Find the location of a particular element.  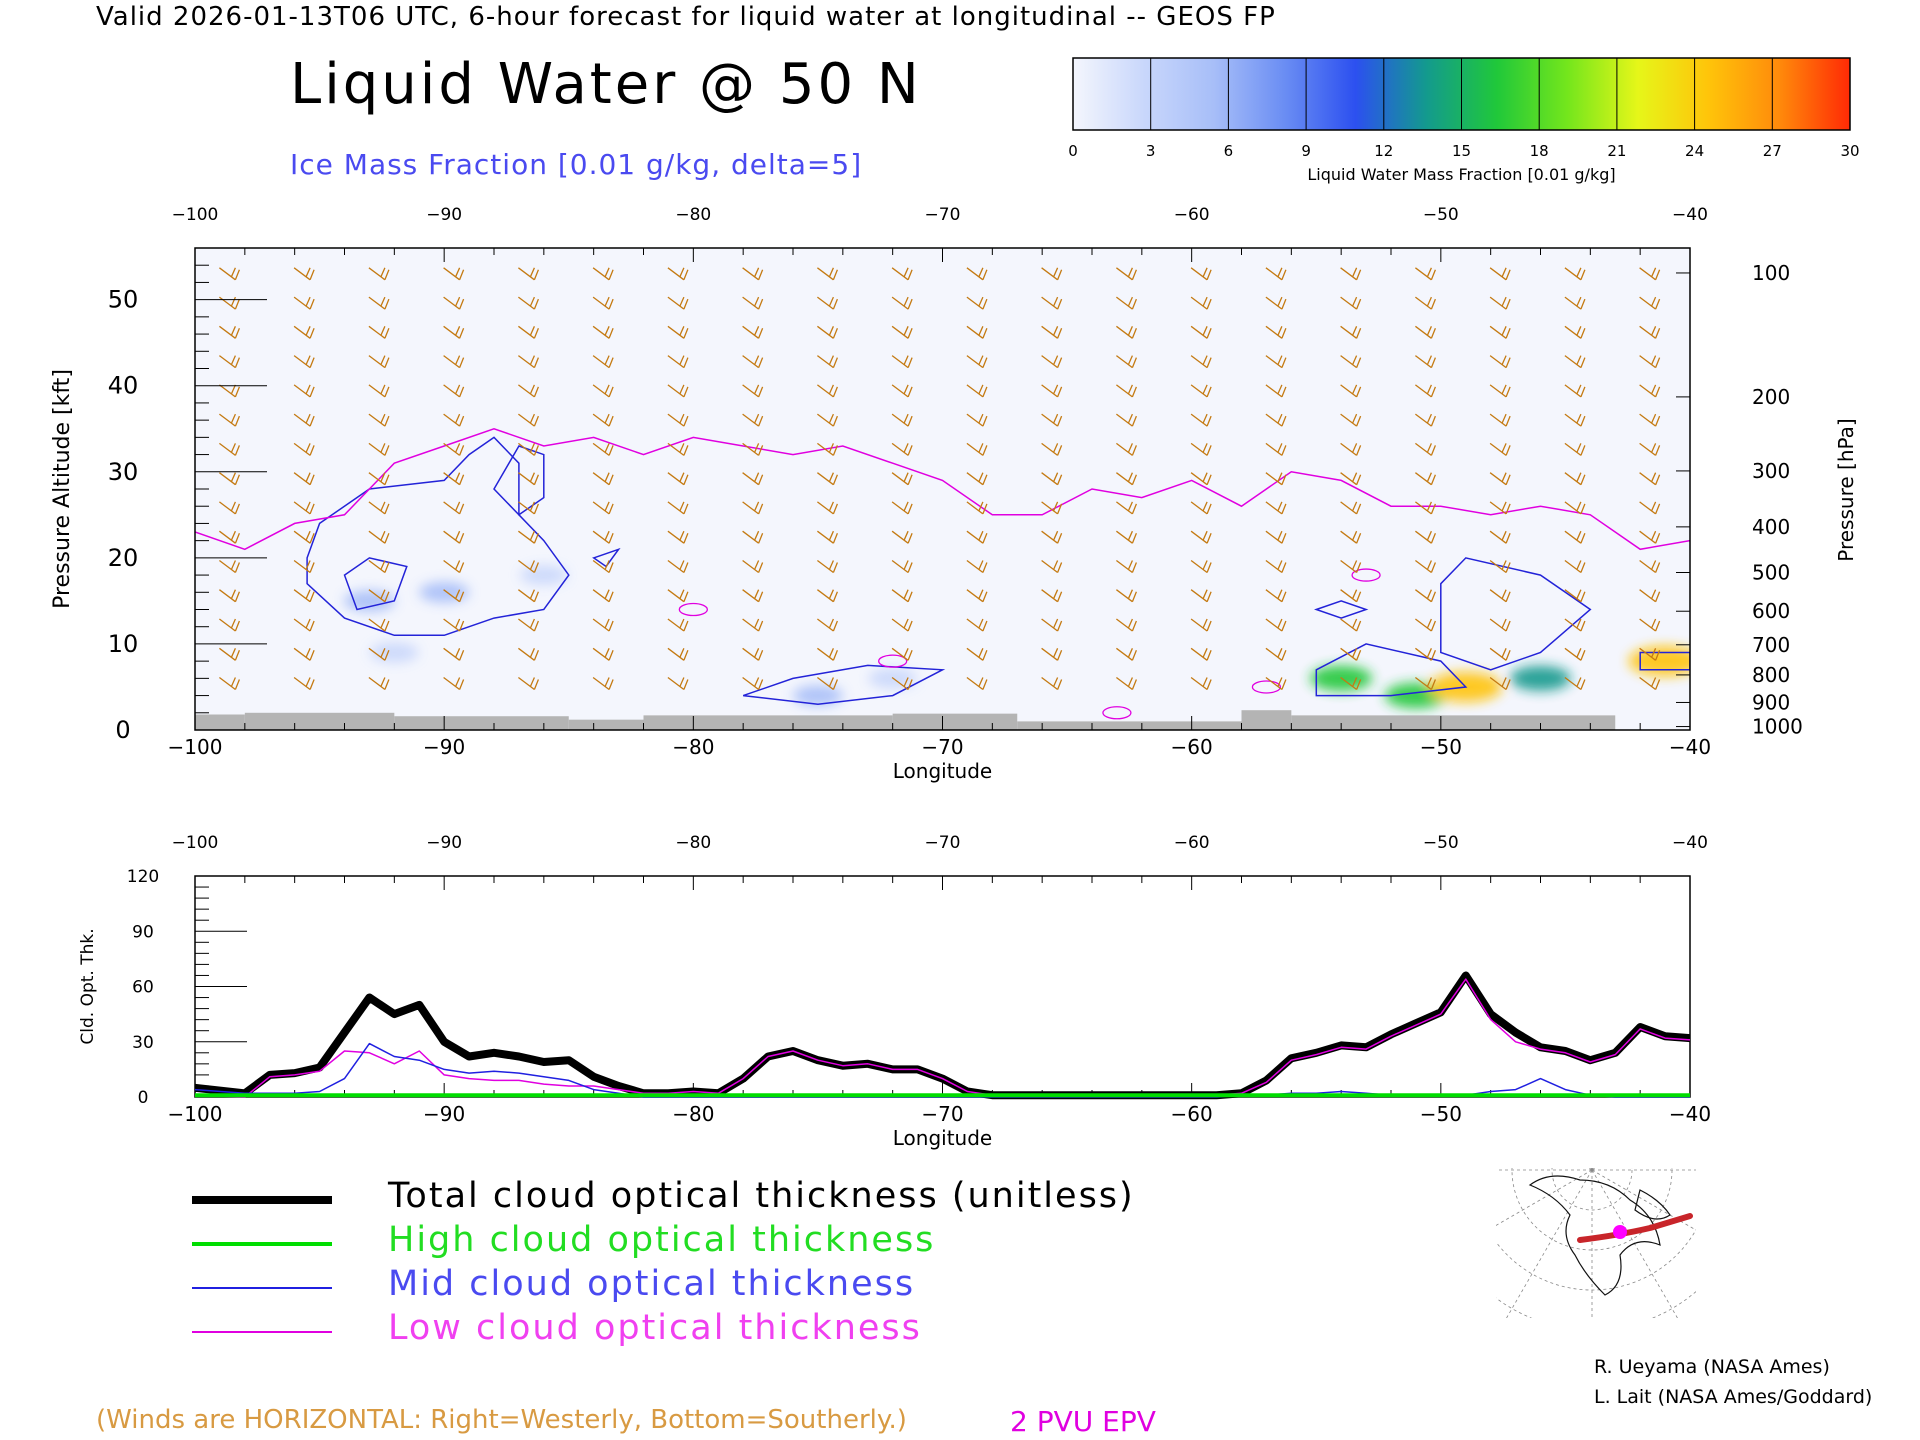

x-tick-label: −80 is located at coordinates (693, 747).